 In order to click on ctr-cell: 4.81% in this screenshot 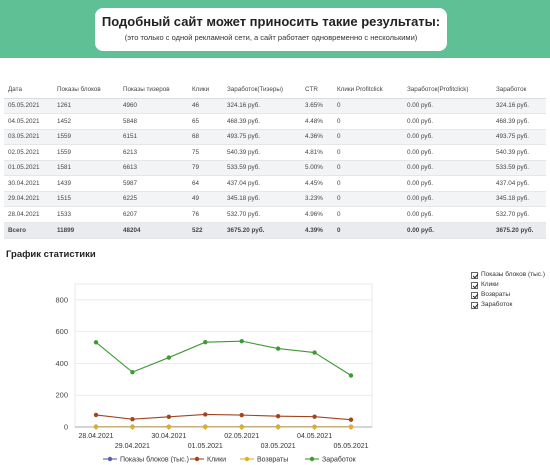, I will do `click(317, 152)`.